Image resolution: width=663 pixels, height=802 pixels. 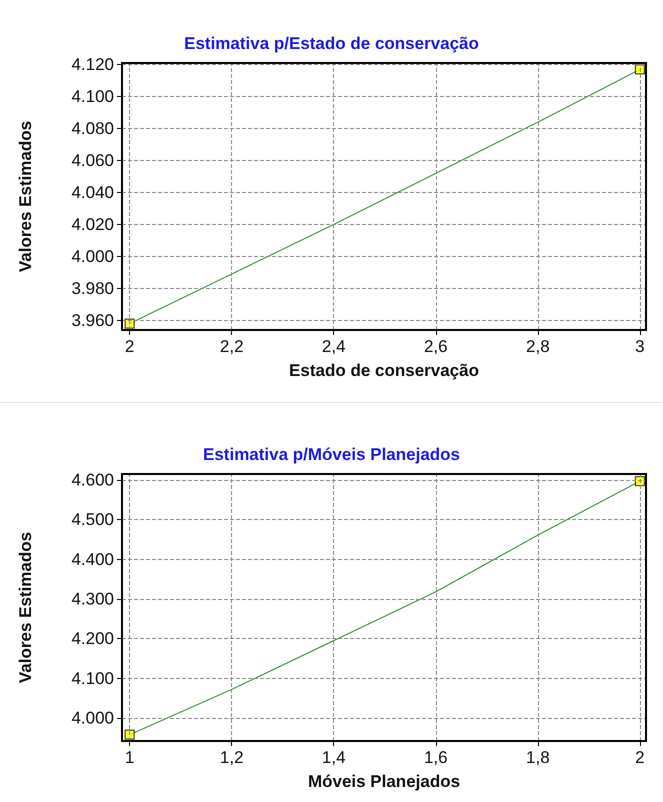 What do you see at coordinates (92, 192) in the screenshot?
I see `y-tick-label: 4.040` at bounding box center [92, 192].